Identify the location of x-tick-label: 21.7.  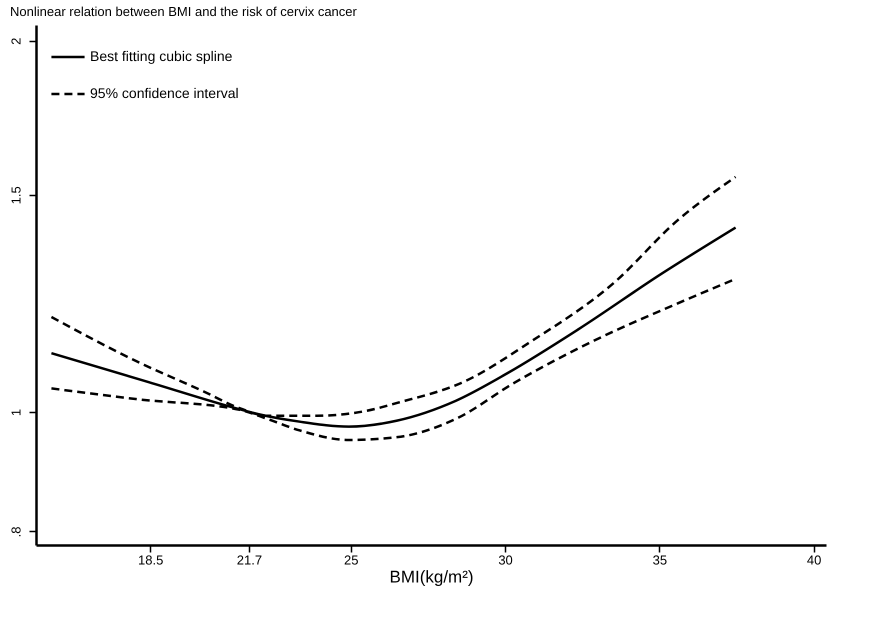
(249, 560).